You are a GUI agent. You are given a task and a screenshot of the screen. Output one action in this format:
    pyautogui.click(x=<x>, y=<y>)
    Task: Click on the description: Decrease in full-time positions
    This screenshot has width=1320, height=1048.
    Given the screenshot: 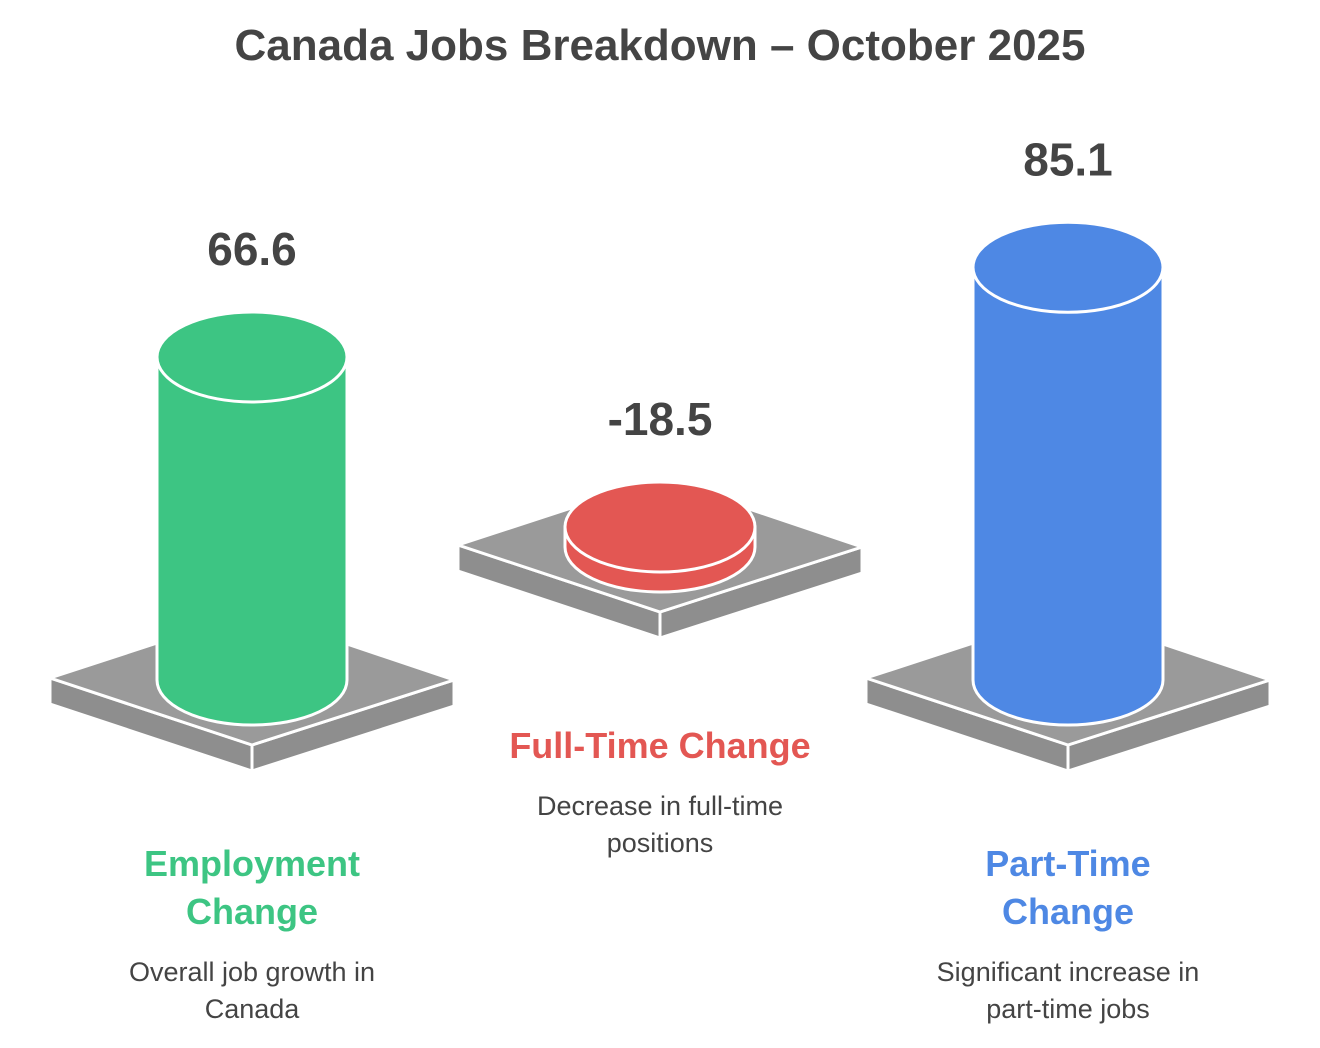 What is the action you would take?
    pyautogui.click(x=660, y=824)
    